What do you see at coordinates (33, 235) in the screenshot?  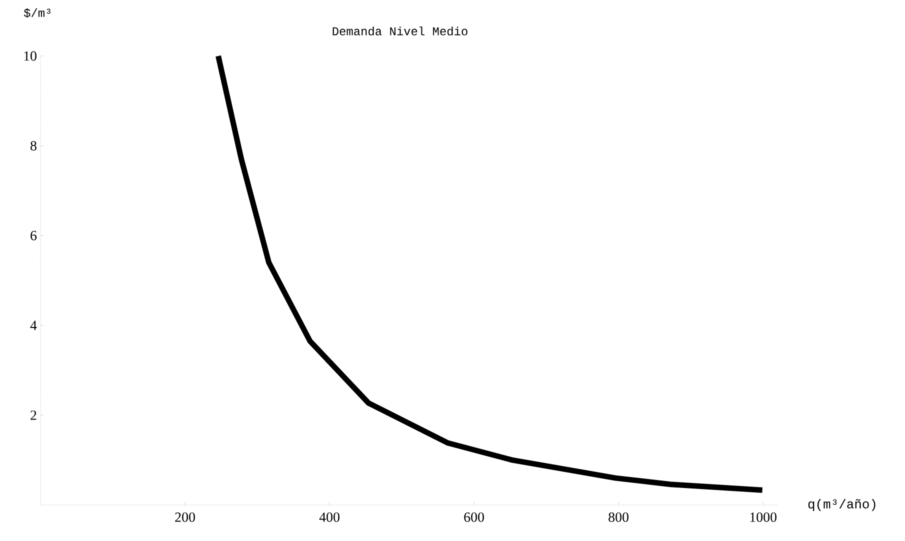 I see `y-tick-label: 6` at bounding box center [33, 235].